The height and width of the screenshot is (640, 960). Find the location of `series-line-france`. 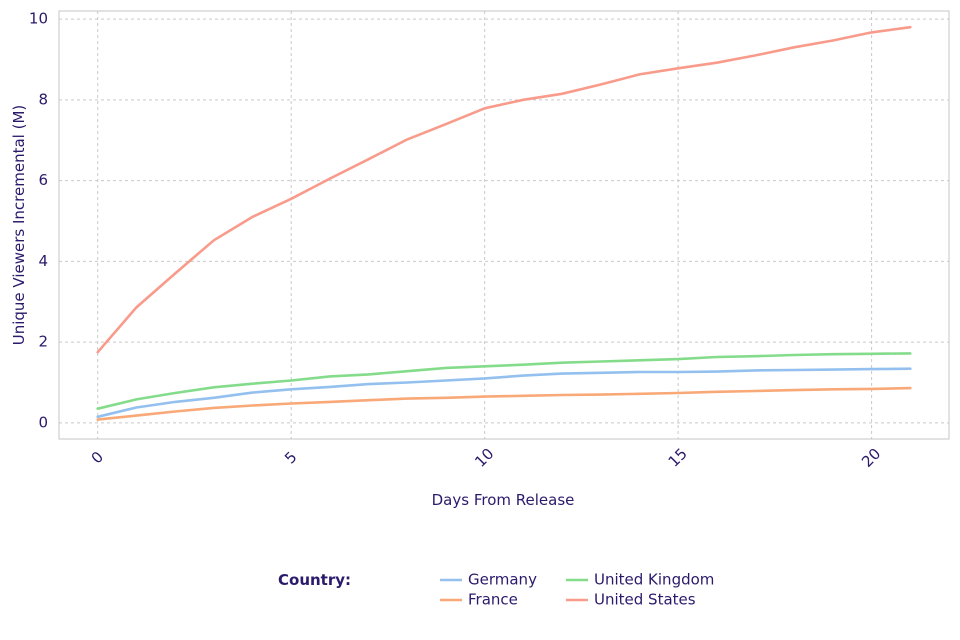

series-line-france is located at coordinates (504, 403).